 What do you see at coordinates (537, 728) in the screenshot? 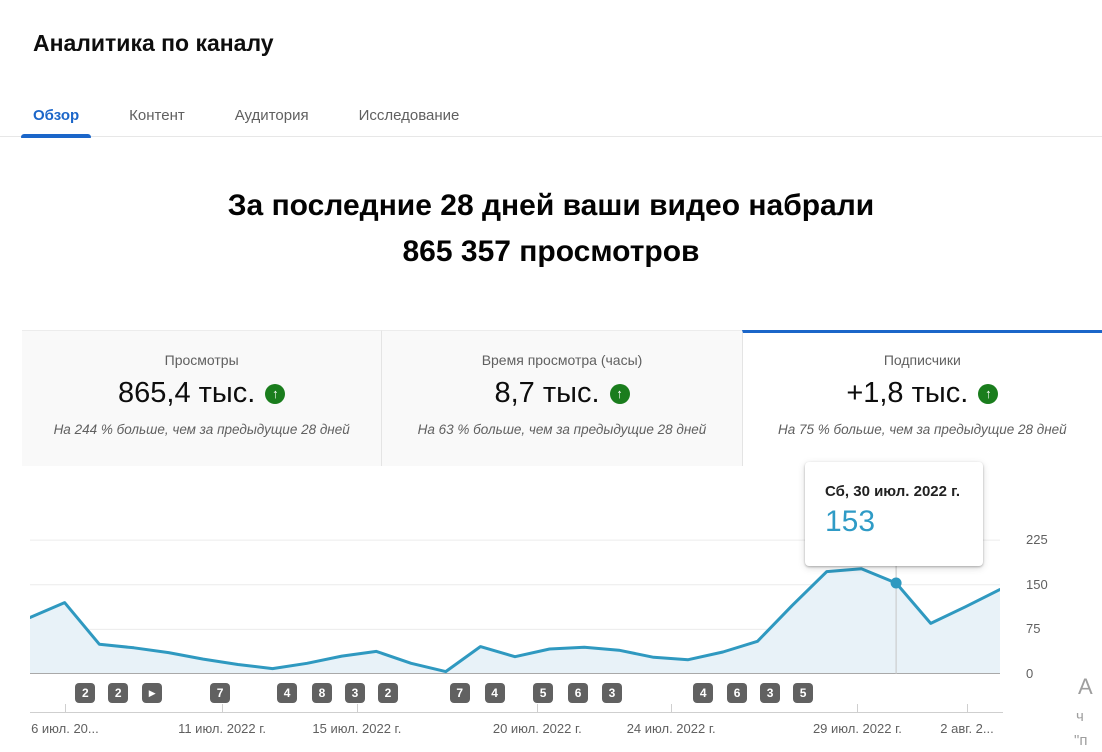
I see `x-axis-label: 20 июл. 2022 г.` at bounding box center [537, 728].